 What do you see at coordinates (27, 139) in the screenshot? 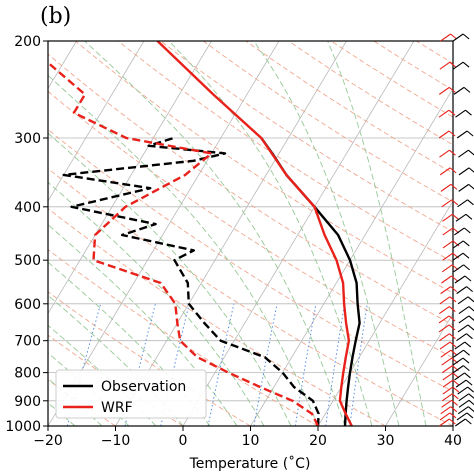
I see `y-tick-label: 300` at bounding box center [27, 139].